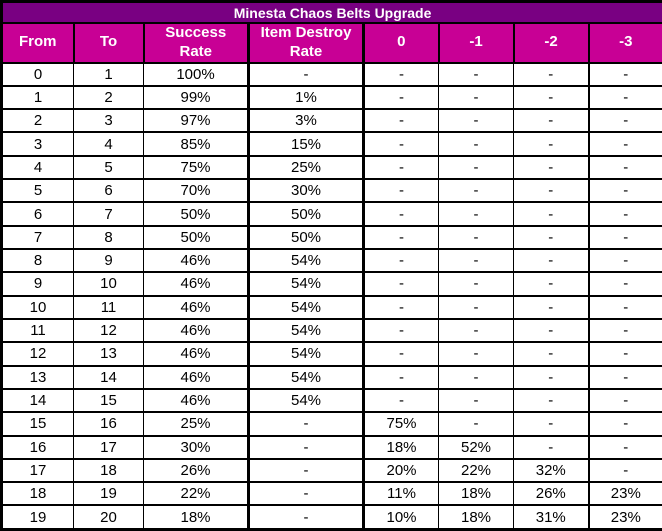 Image resolution: width=662 pixels, height=531 pixels. I want to click on column-header-to: To, so click(108, 43).